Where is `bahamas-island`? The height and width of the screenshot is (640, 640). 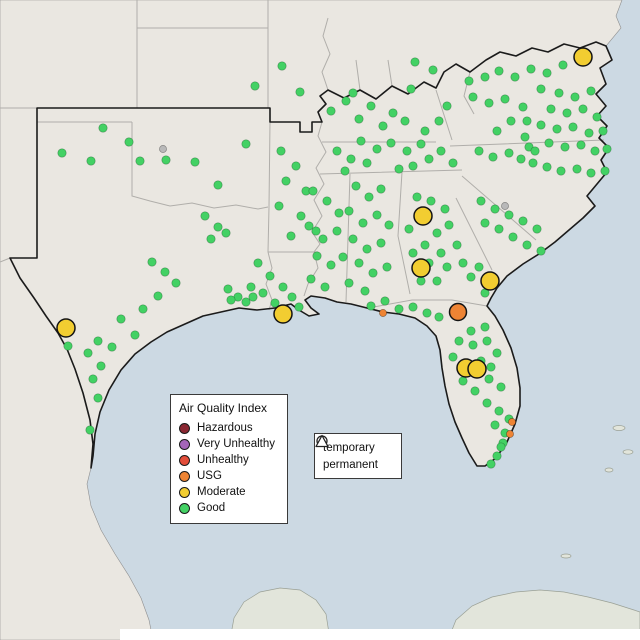
bahamas-island is located at coordinates (628, 452).